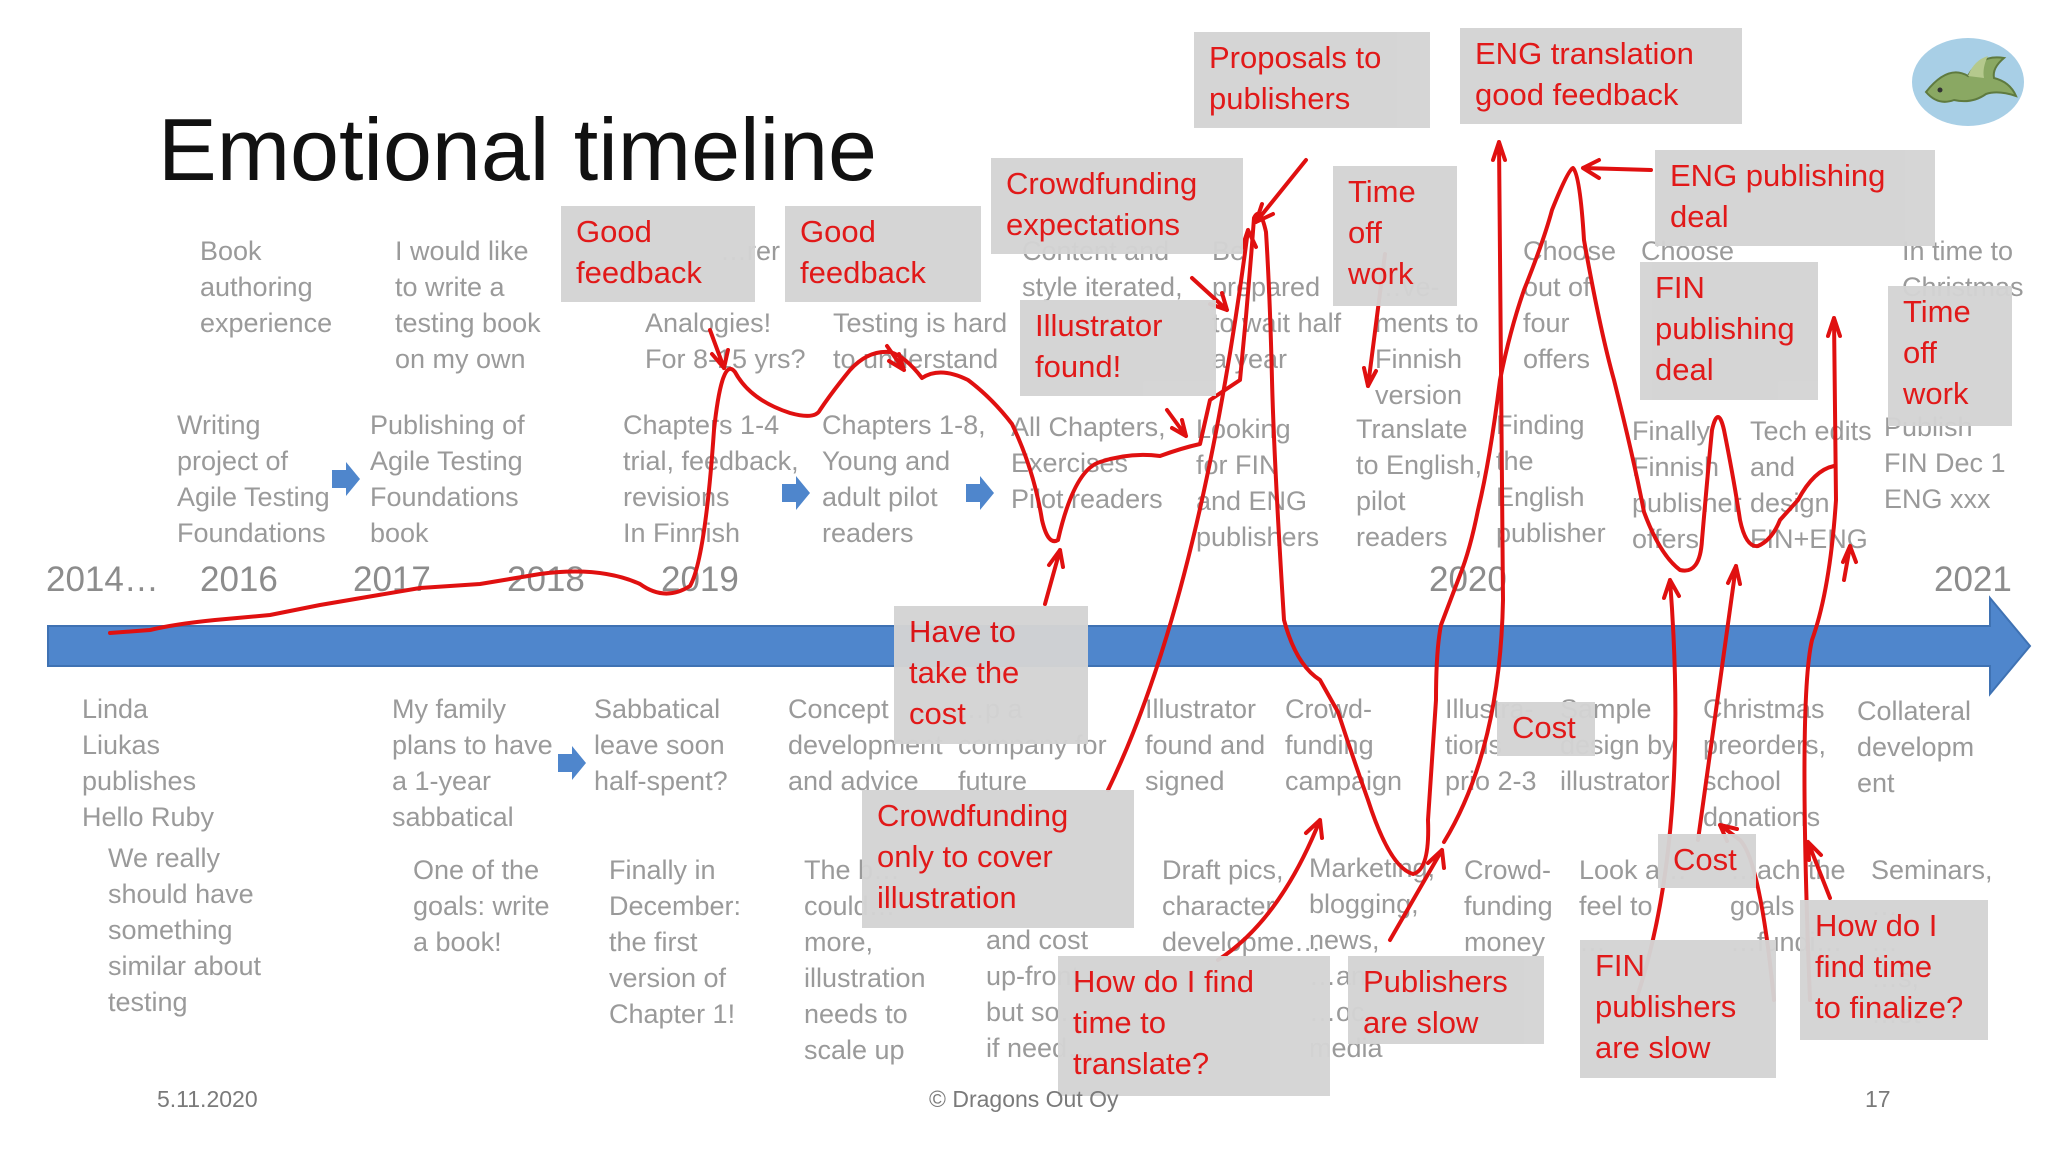 The image size is (2048, 1152). Describe the element at coordinates (1950, 356) in the screenshot. I see `box-time-off-2: Time off work` at that location.